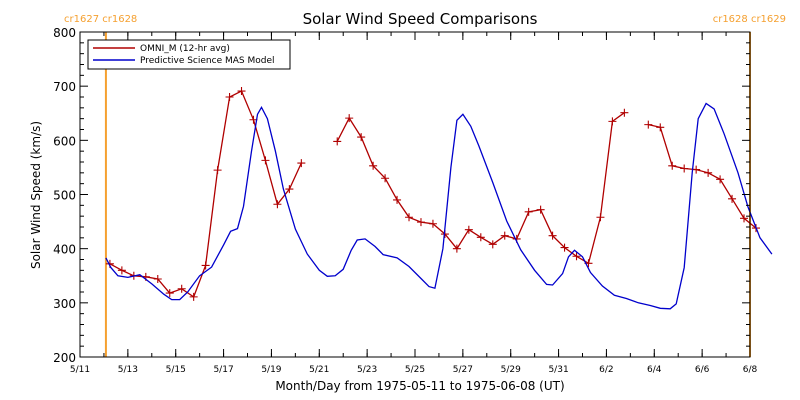 This screenshot has height=400, width=800. What do you see at coordinates (36, 195) in the screenshot?
I see `y-axis-label: Solar Wind Speed (km/s)` at bounding box center [36, 195].